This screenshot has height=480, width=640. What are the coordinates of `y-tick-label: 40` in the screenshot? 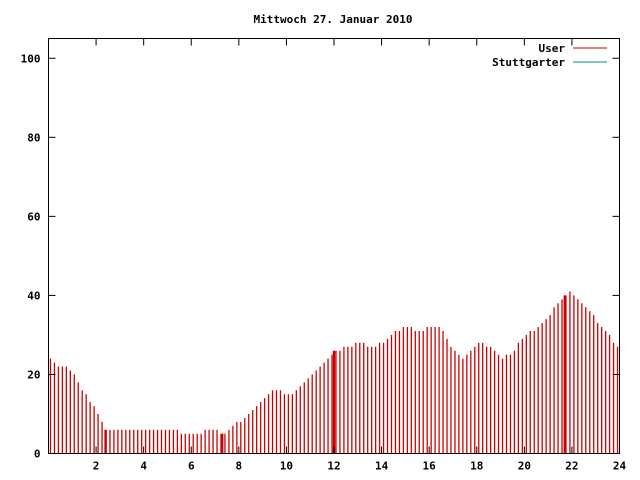 It's located at (33, 295).